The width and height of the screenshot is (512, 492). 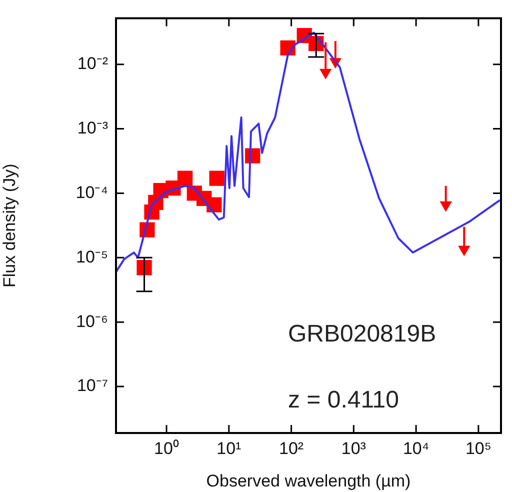 What do you see at coordinates (166, 448) in the screenshot?
I see `x-tick-label: 10⁰` at bounding box center [166, 448].